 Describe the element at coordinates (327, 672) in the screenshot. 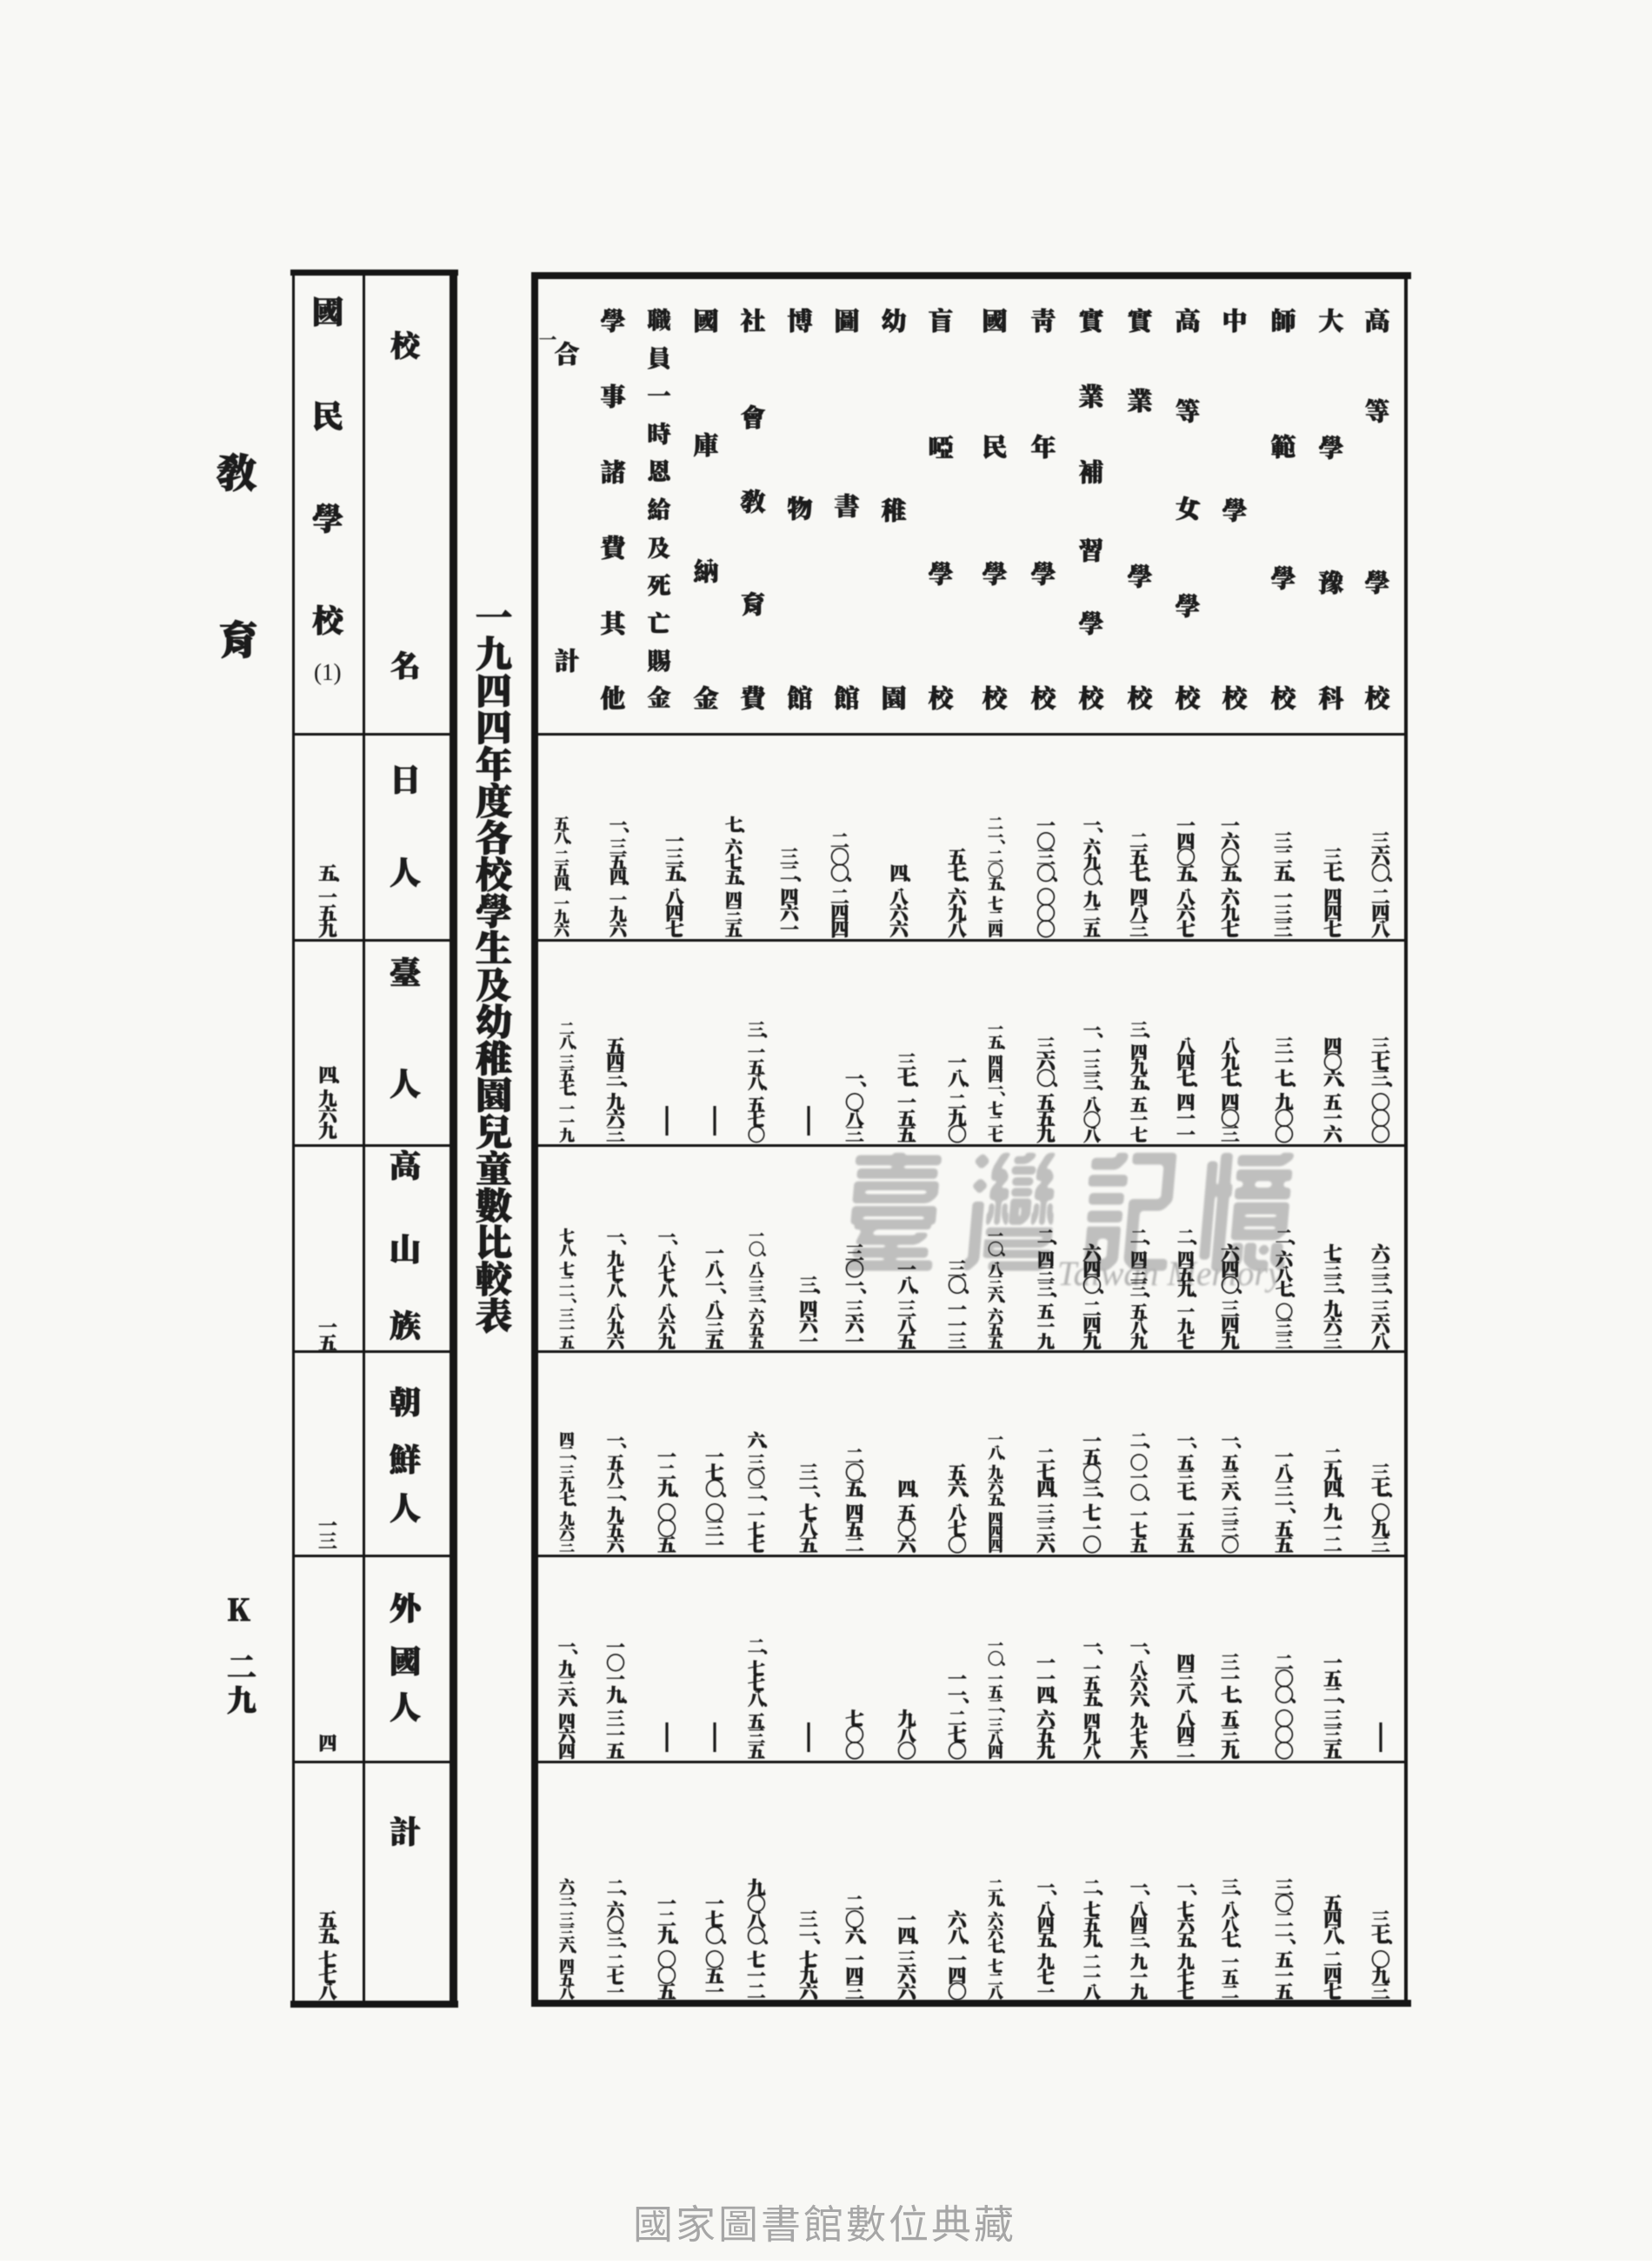

I see `svg-text: (1)` at that location.